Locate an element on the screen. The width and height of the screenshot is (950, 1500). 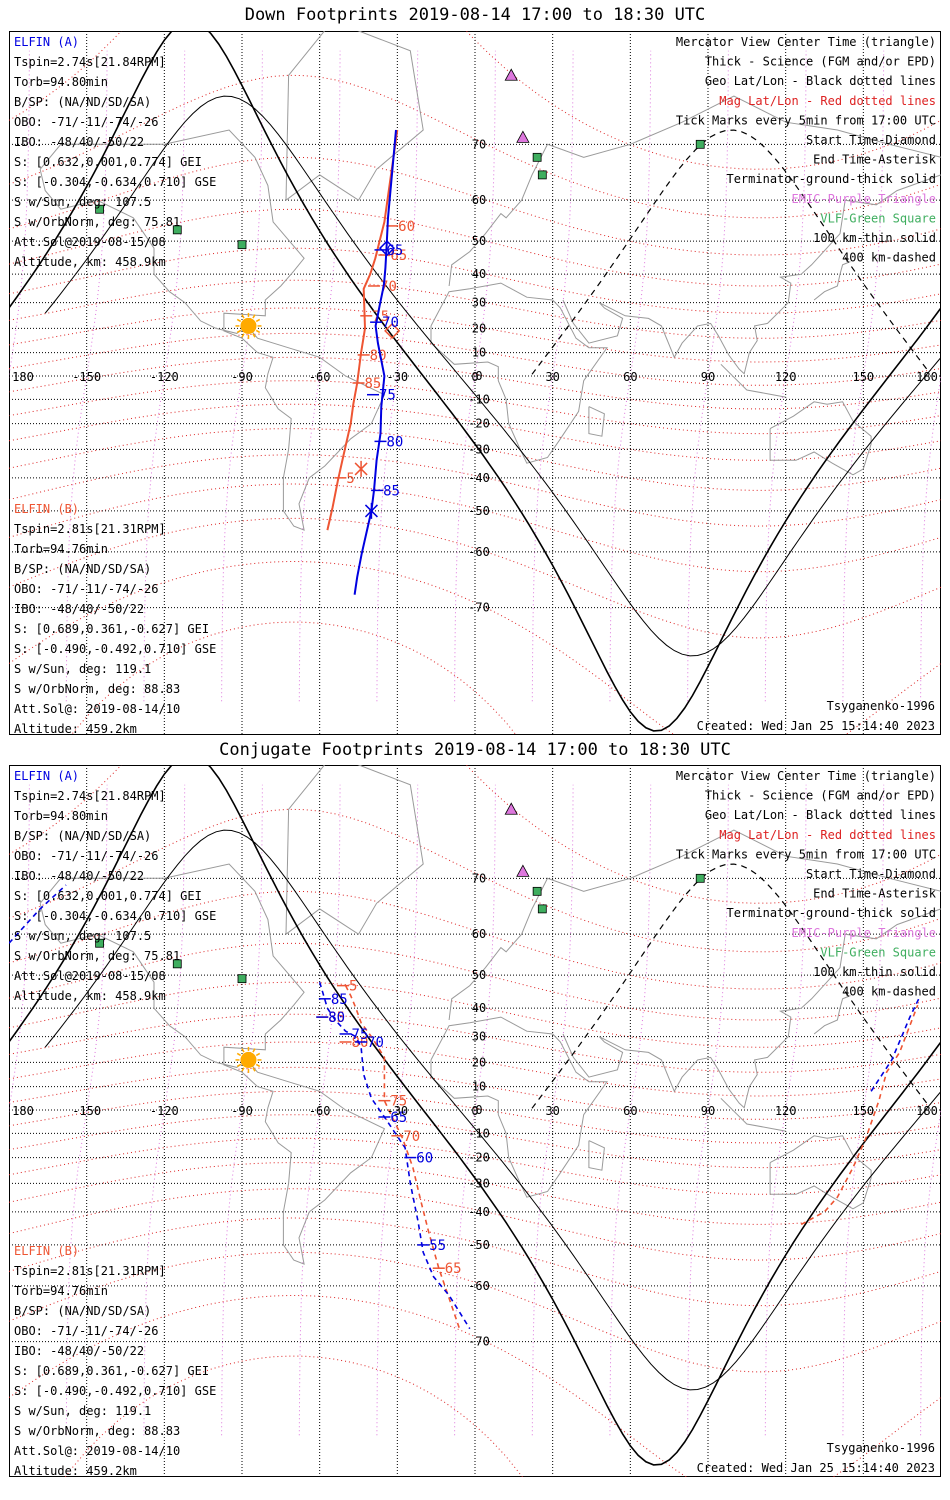
legend-line: Mag Lat/Lon - Red dotted lines is located at coordinates (827, 835).